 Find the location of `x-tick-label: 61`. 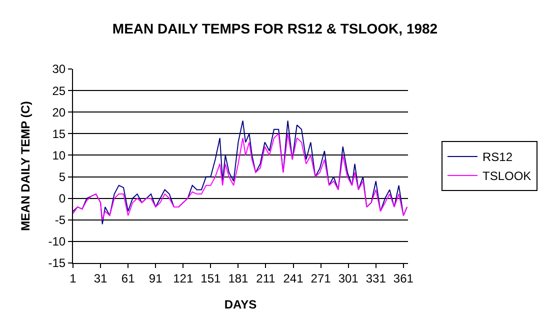

x-tick-label: 61 is located at coordinates (128, 278).